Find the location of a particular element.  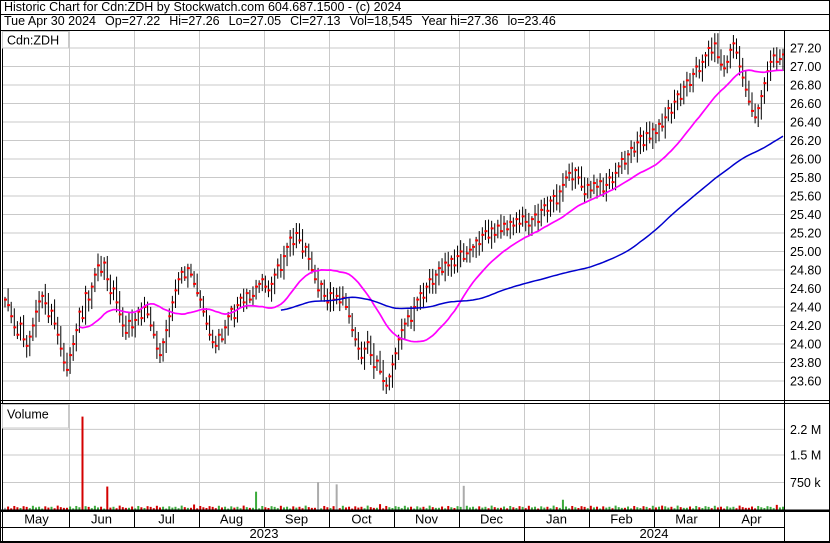

price-tick-label: 25.20 is located at coordinates (805, 234).